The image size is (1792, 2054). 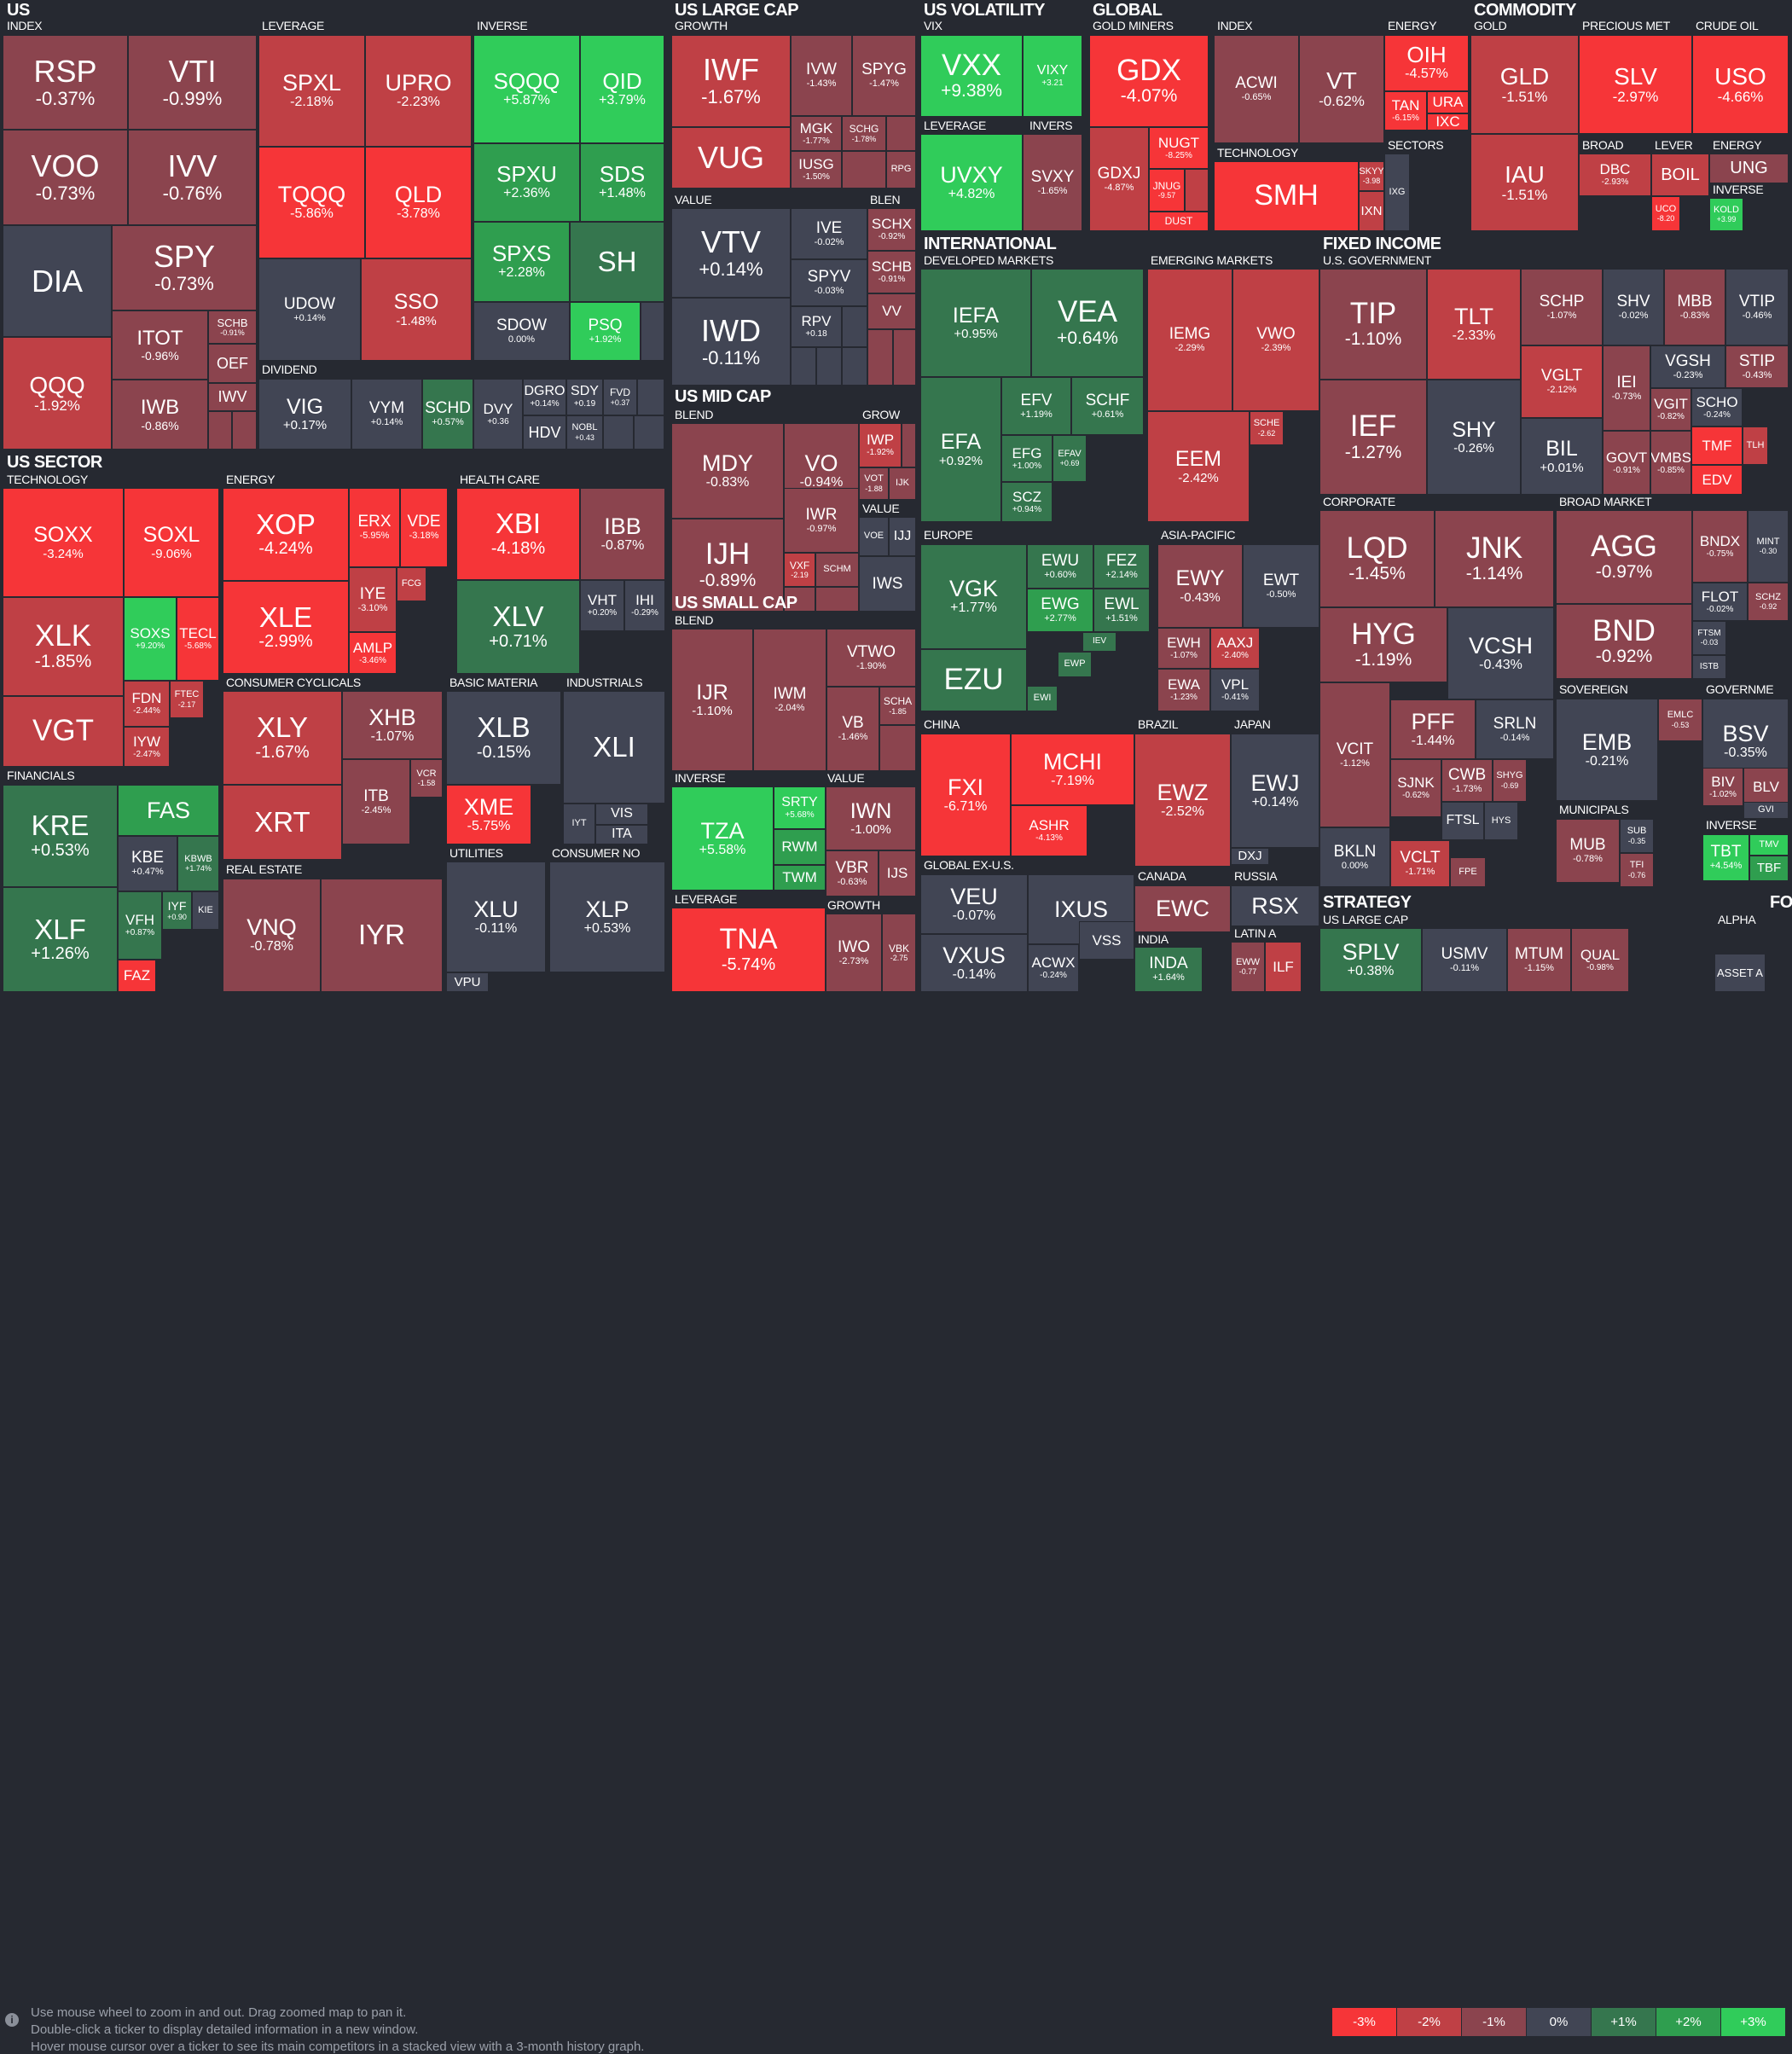 What do you see at coordinates (1627, 388) in the screenshot?
I see `ticker-iei: IEI -0.73%` at bounding box center [1627, 388].